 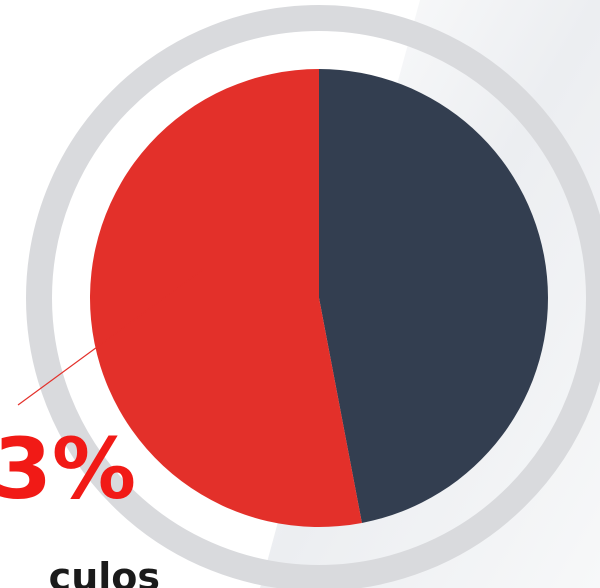 What do you see at coordinates (104, 571) in the screenshot?
I see `annotation: culos` at bounding box center [104, 571].